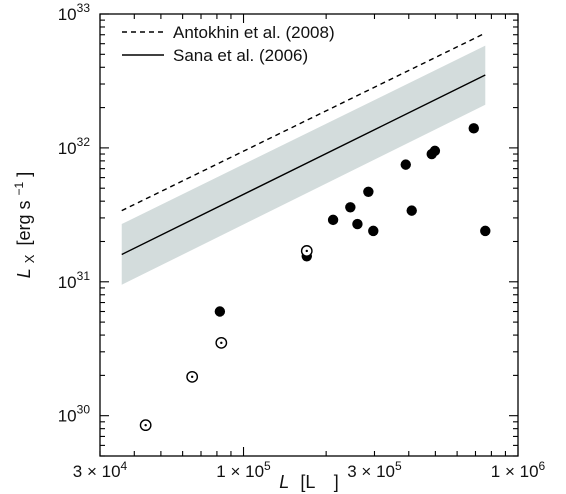  I want to click on y-tick-label: 1030, so click(74, 414).